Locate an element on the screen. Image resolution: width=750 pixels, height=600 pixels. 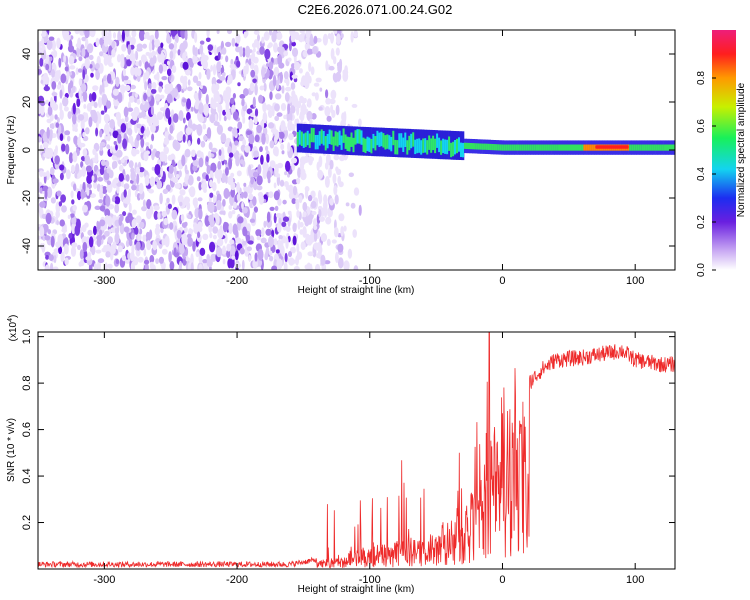
spectrogram-x-tick-label: -200 is located at coordinates (237, 281).